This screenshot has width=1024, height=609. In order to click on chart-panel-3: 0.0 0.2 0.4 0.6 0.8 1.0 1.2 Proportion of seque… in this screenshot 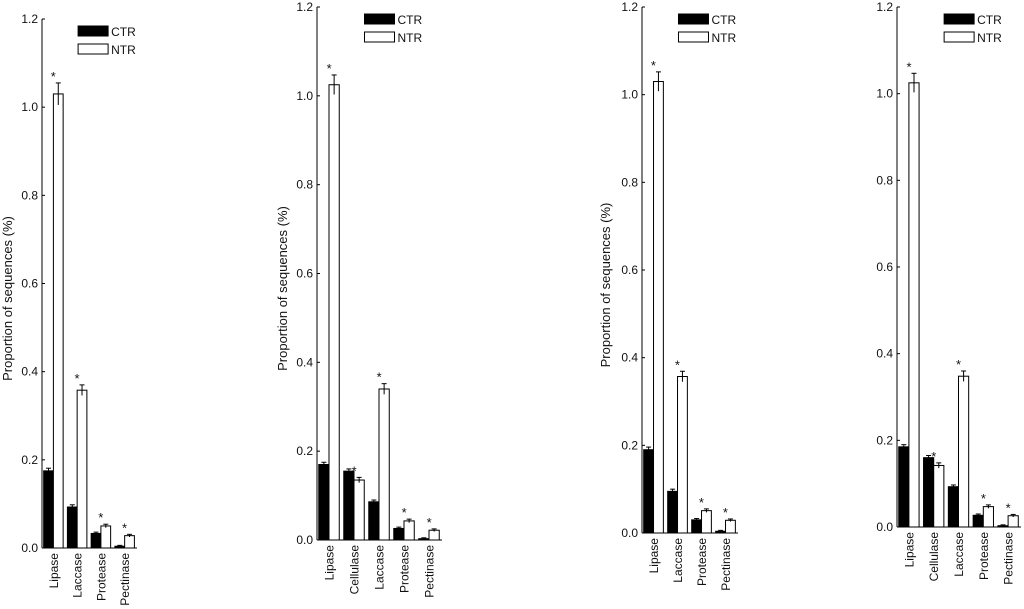, I will do `click(668, 295)`.